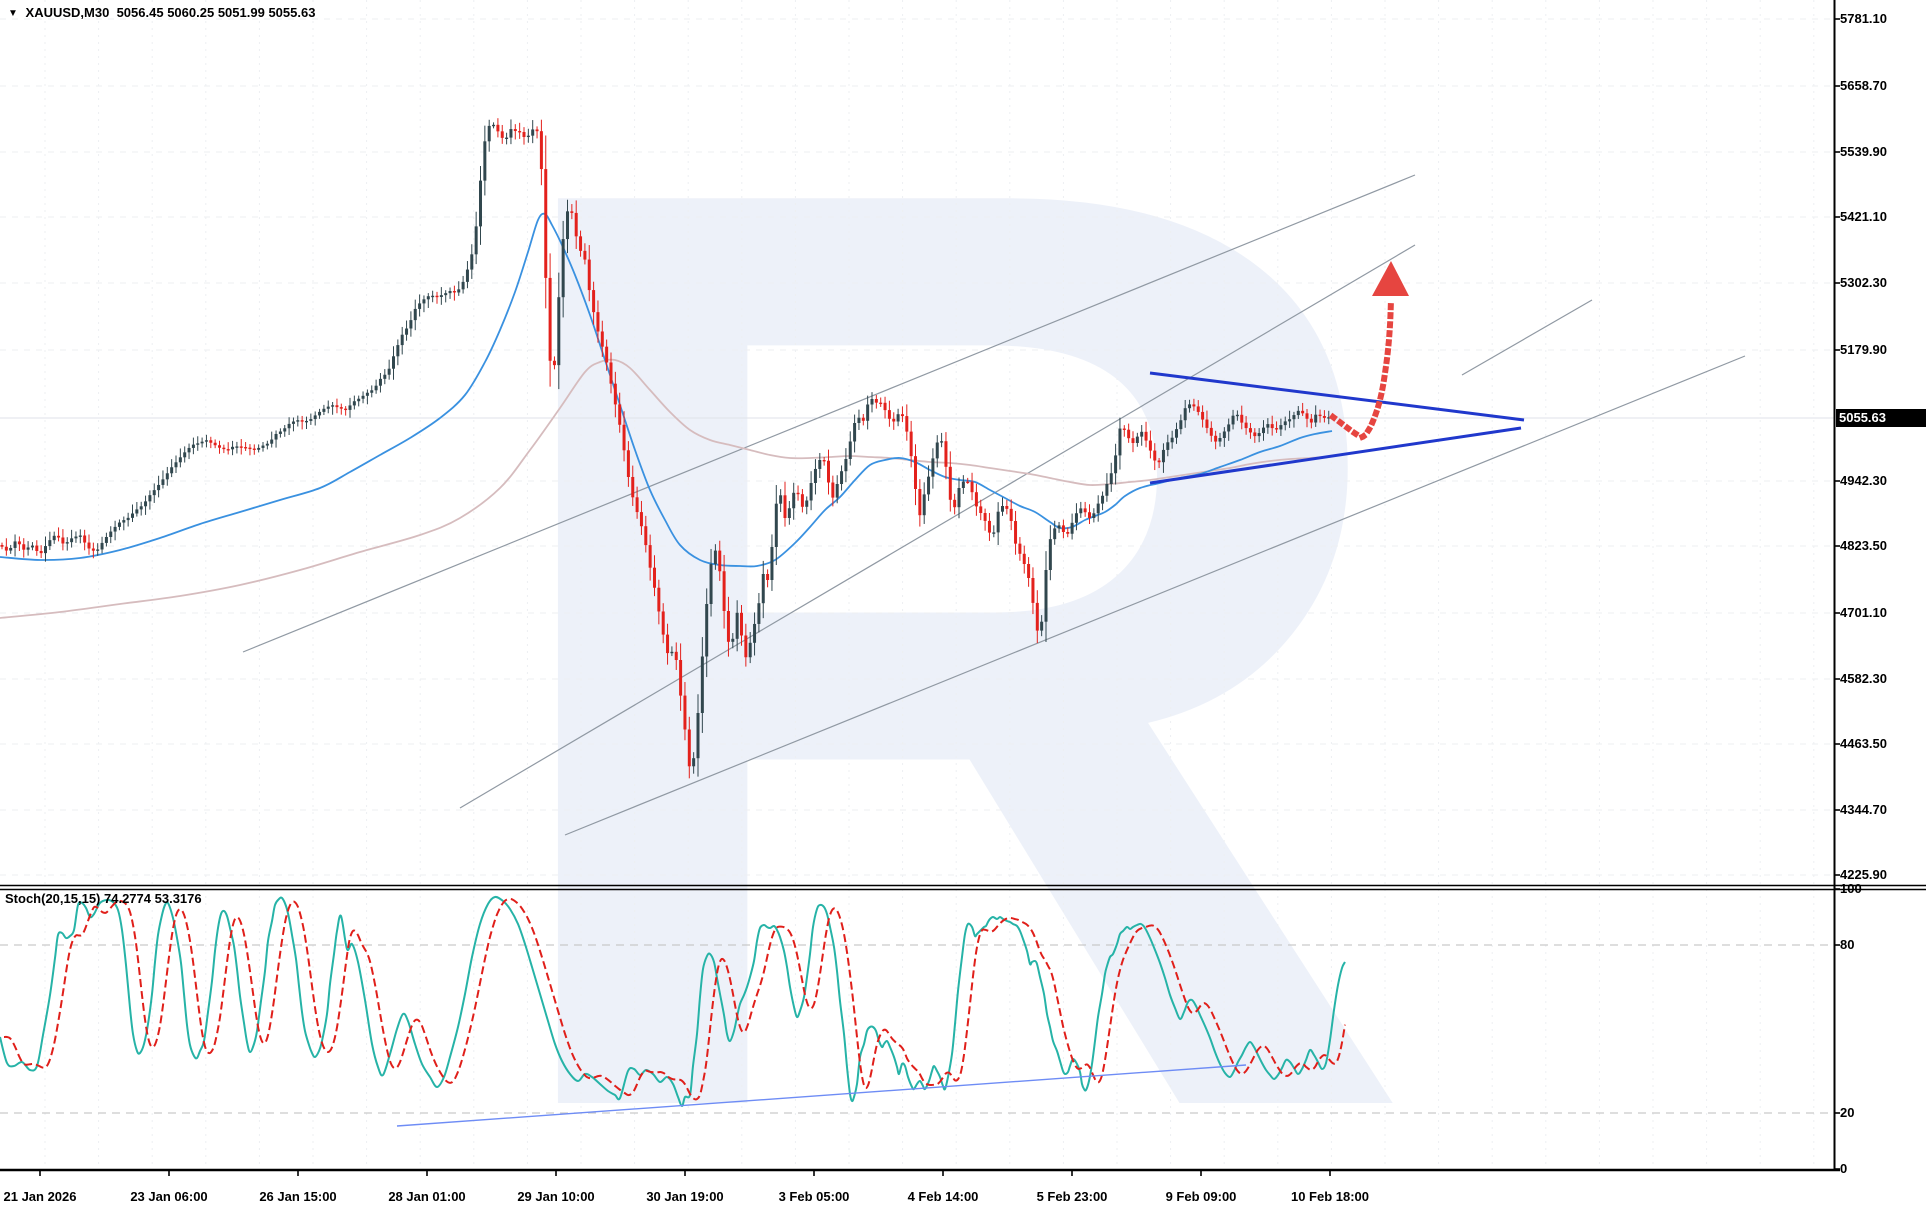 The width and height of the screenshot is (1926, 1210). What do you see at coordinates (814, 1196) in the screenshot?
I see `time-axis-label: 3 Feb 05:00` at bounding box center [814, 1196].